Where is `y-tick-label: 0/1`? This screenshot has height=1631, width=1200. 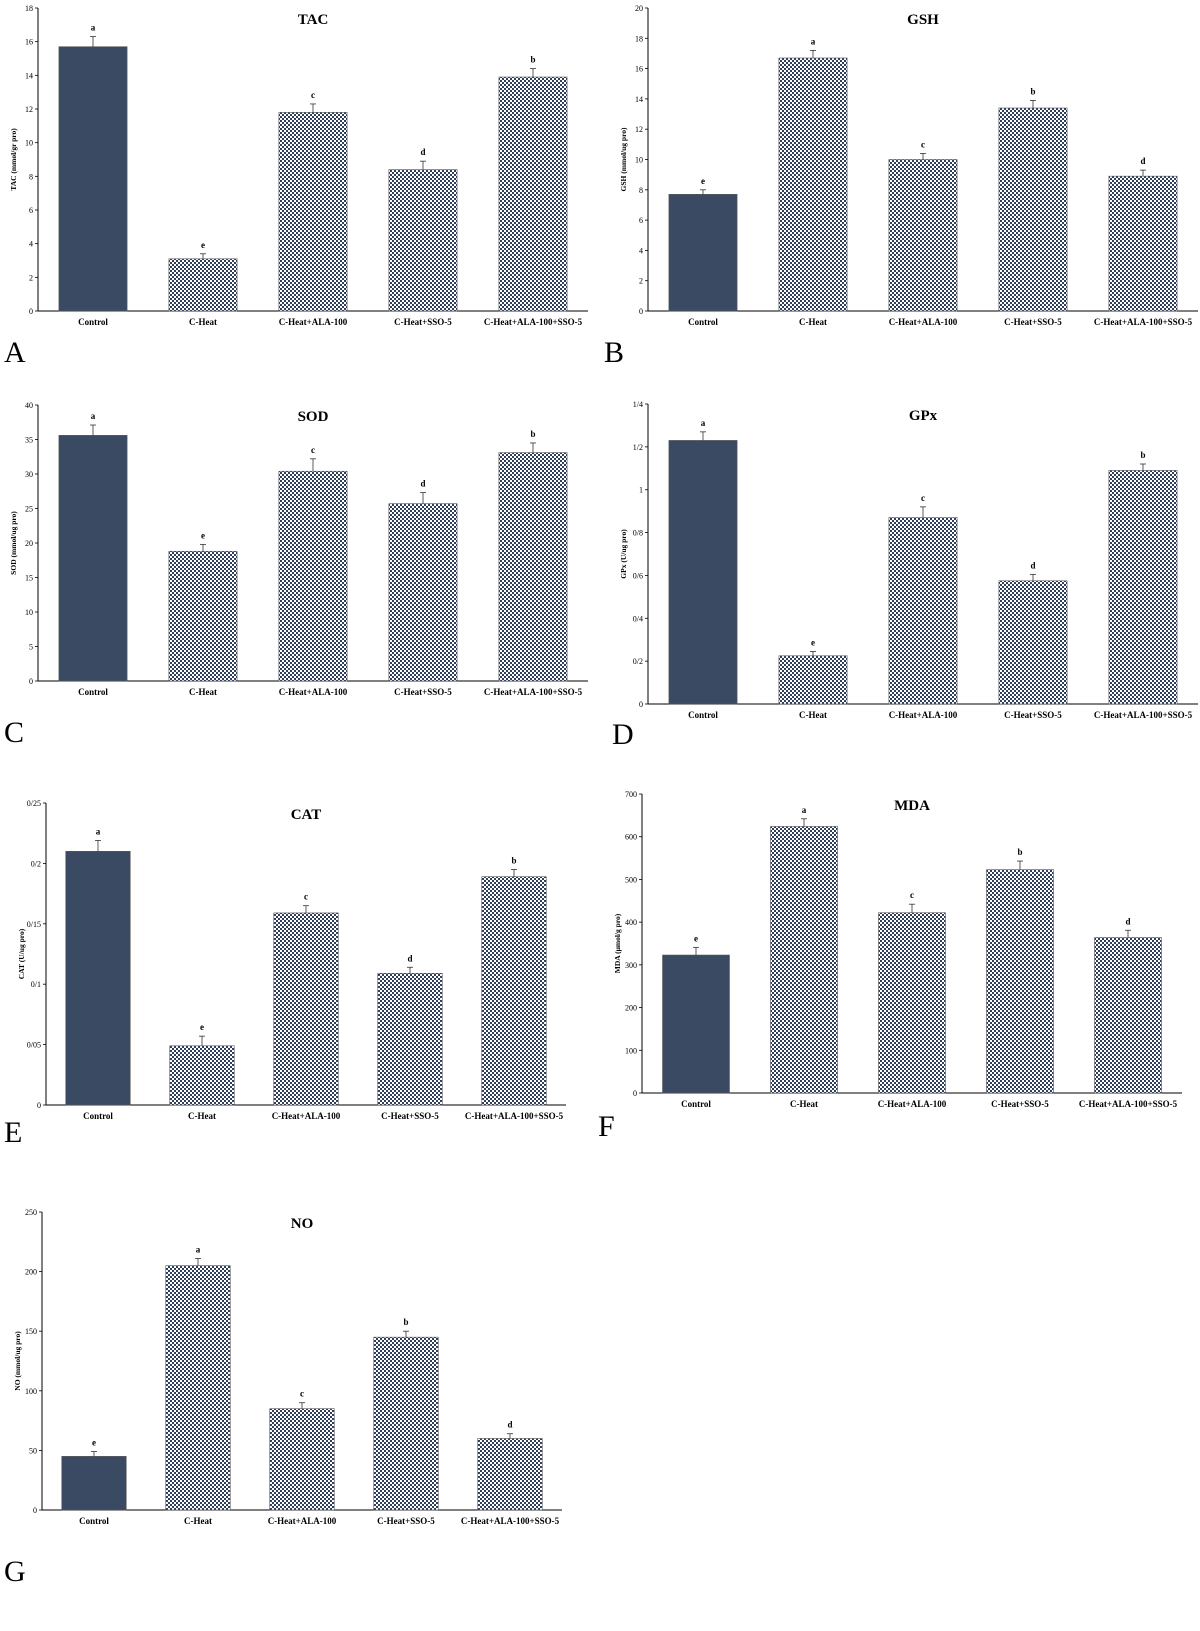
y-tick-label: 0/1 is located at coordinates (36, 984).